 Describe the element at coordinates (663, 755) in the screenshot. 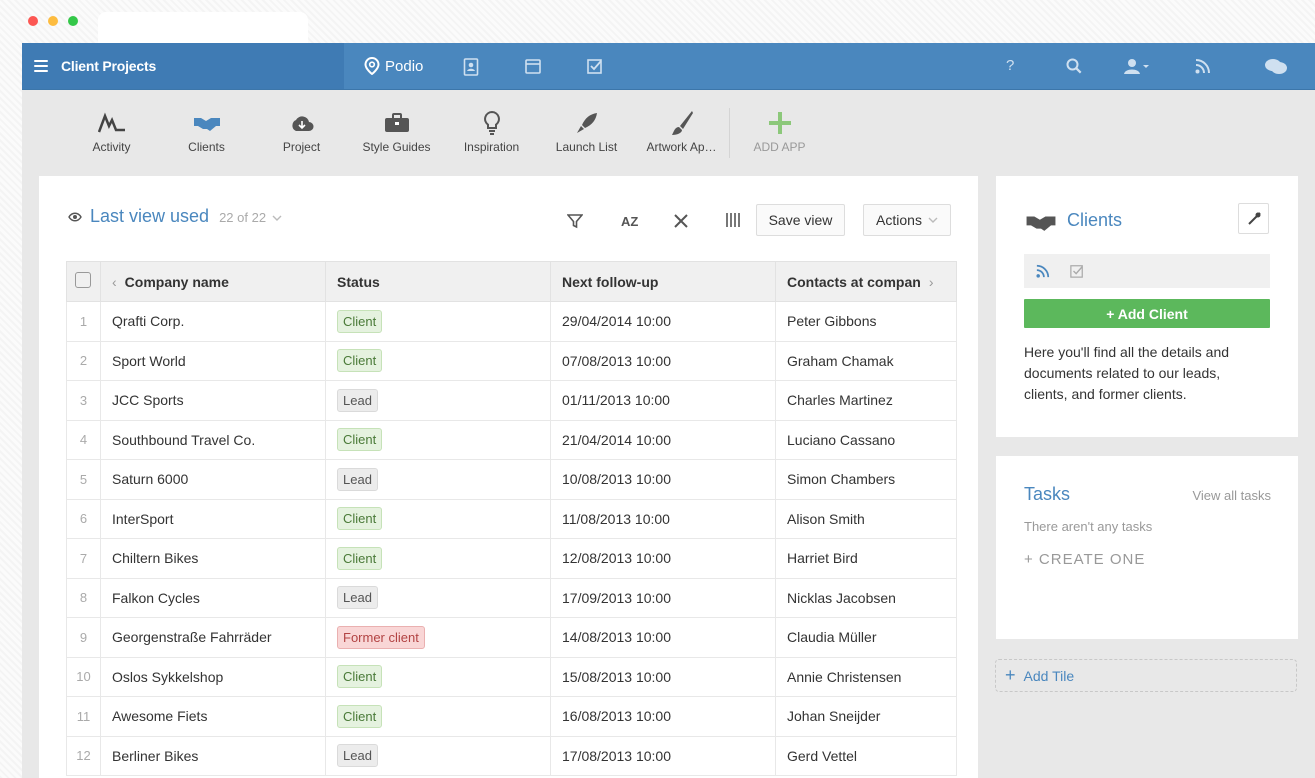

I see `followup-cell: 17/08/2013 10:00` at that location.